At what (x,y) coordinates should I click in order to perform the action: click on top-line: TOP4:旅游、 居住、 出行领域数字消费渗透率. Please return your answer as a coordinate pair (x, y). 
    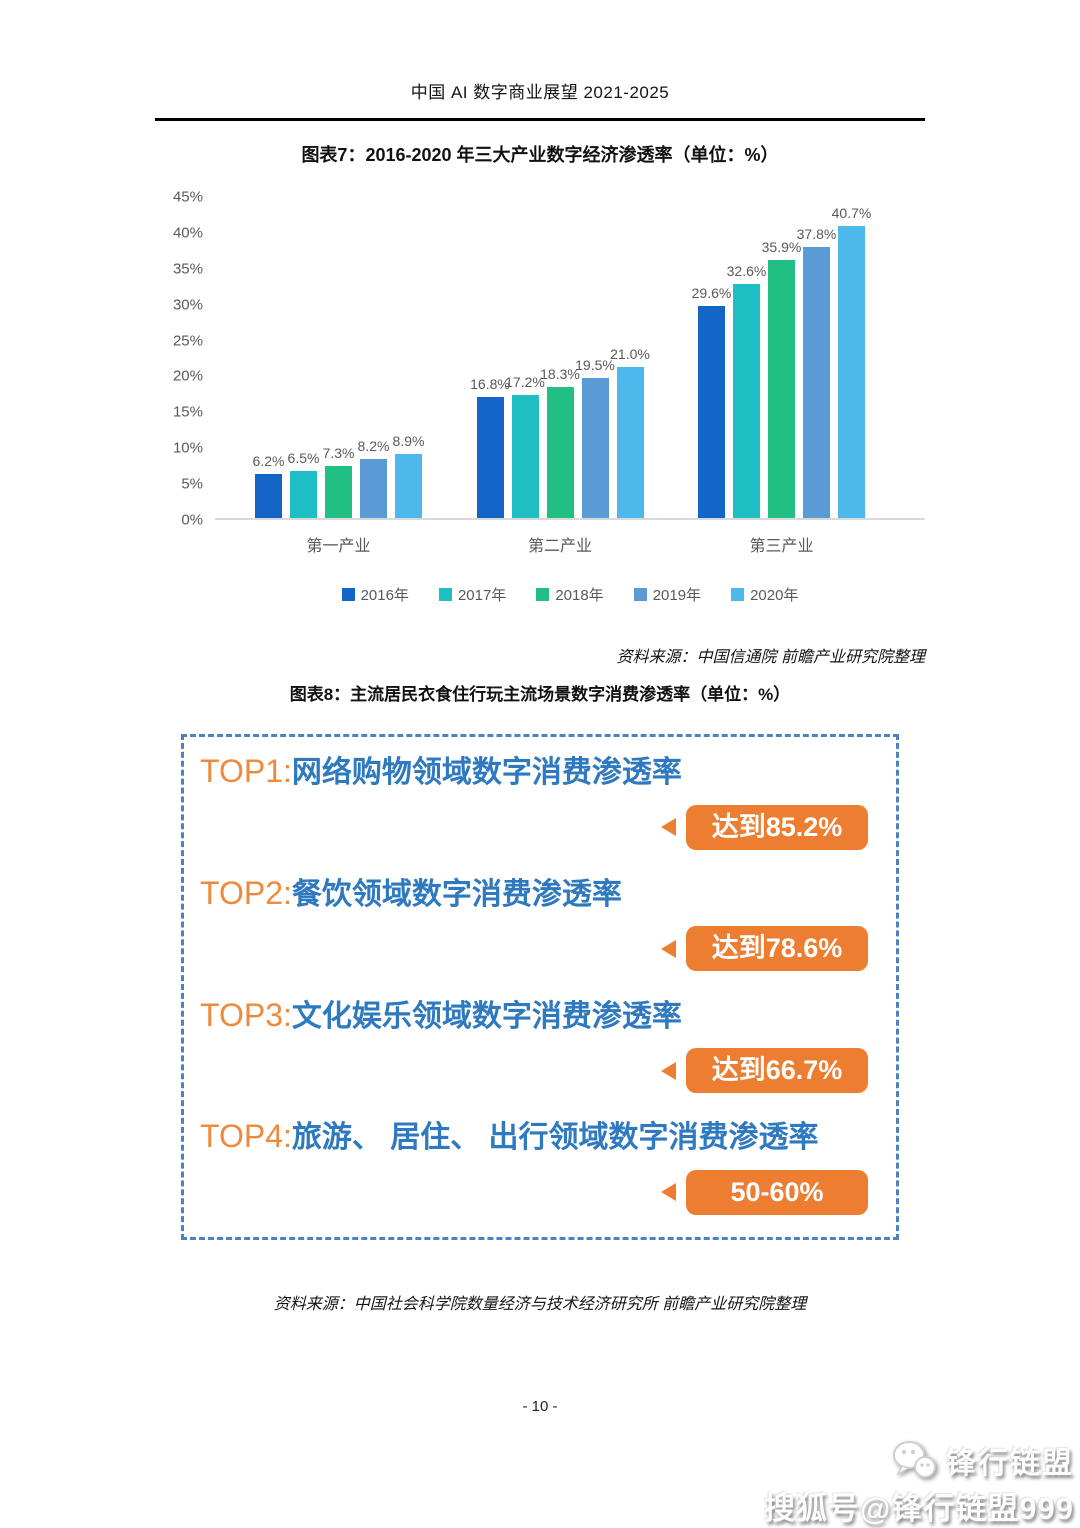
    Looking at the image, I should click on (534, 1137).